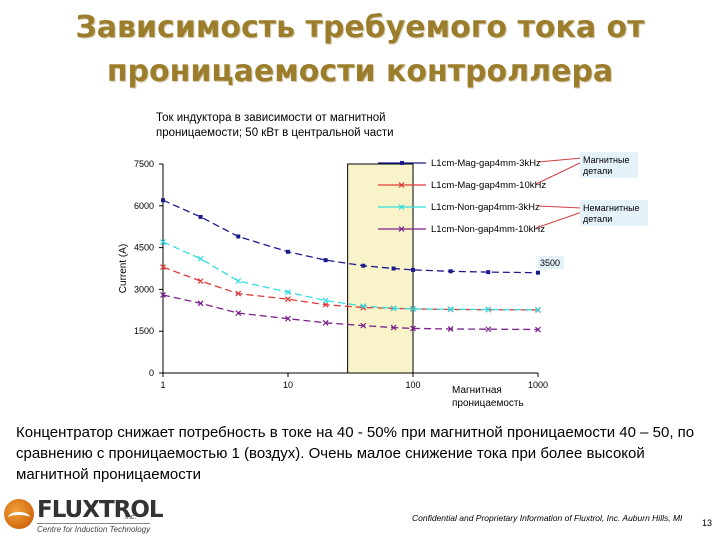  I want to click on annotation-nonmagnetic: детали, so click(597, 219).